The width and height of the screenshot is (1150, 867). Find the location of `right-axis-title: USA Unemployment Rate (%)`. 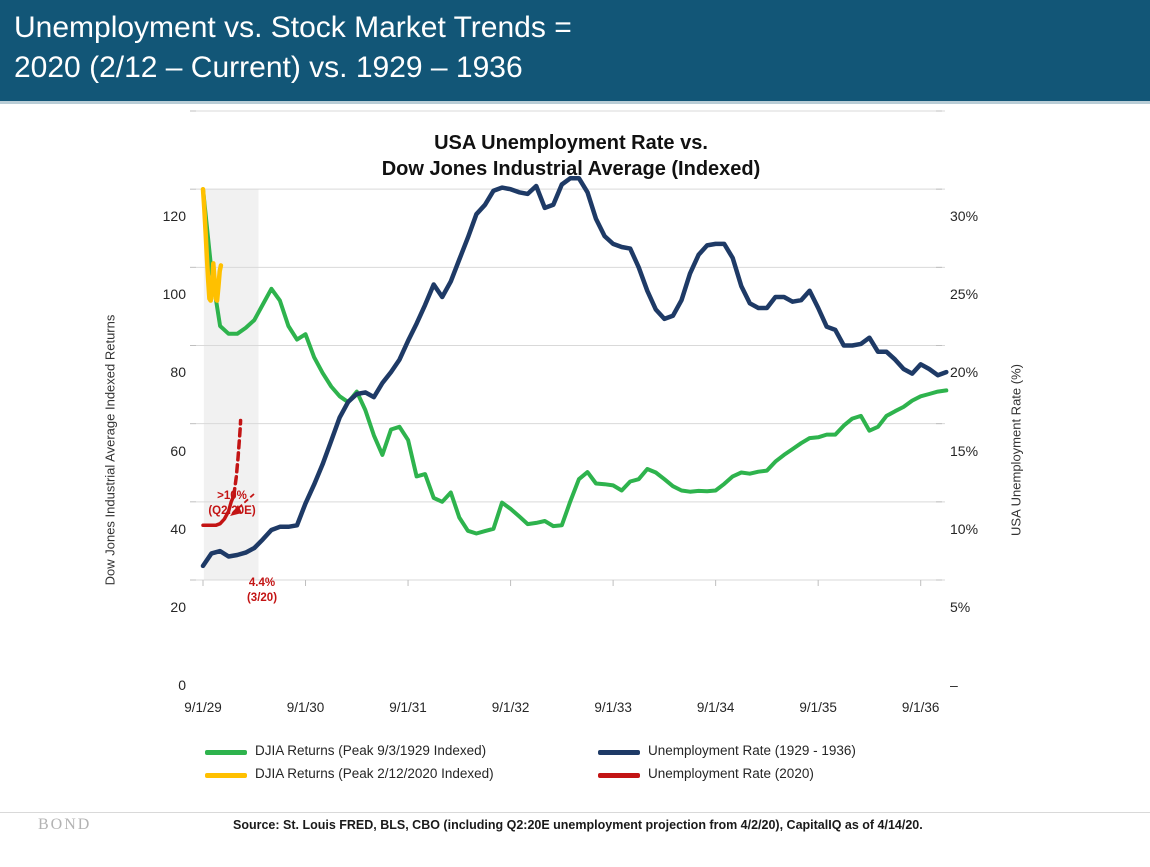

right-axis-title: USA Unemployment Rate (%) is located at coordinates (1016, 450).